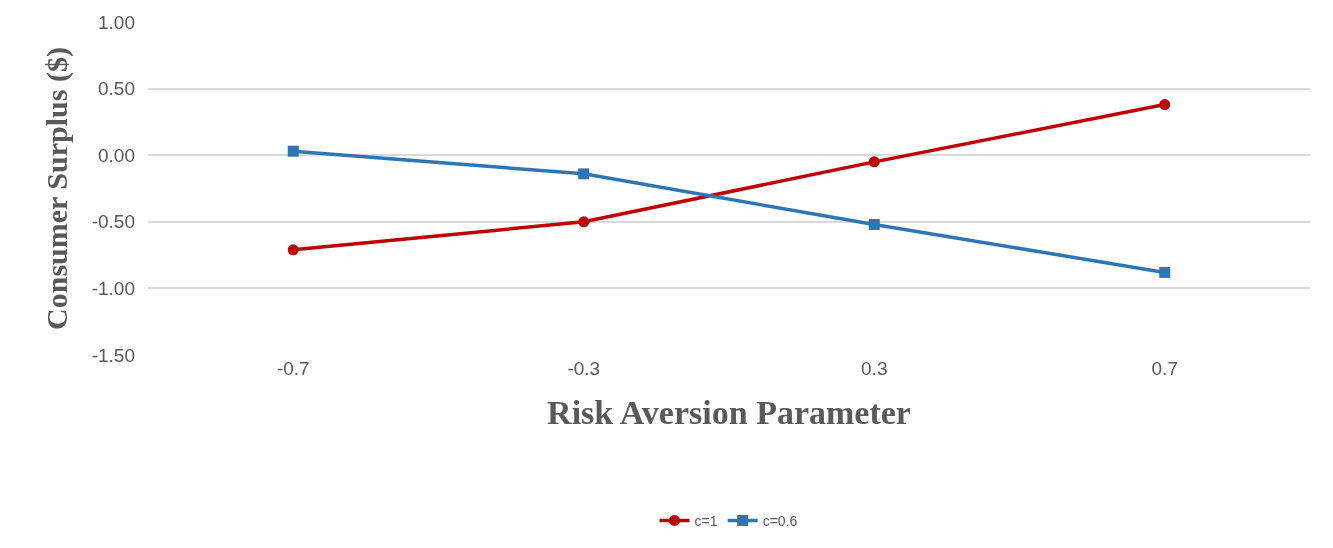 This screenshot has height=548, width=1333. I want to click on x-tick-label: -0.7, so click(293, 368).